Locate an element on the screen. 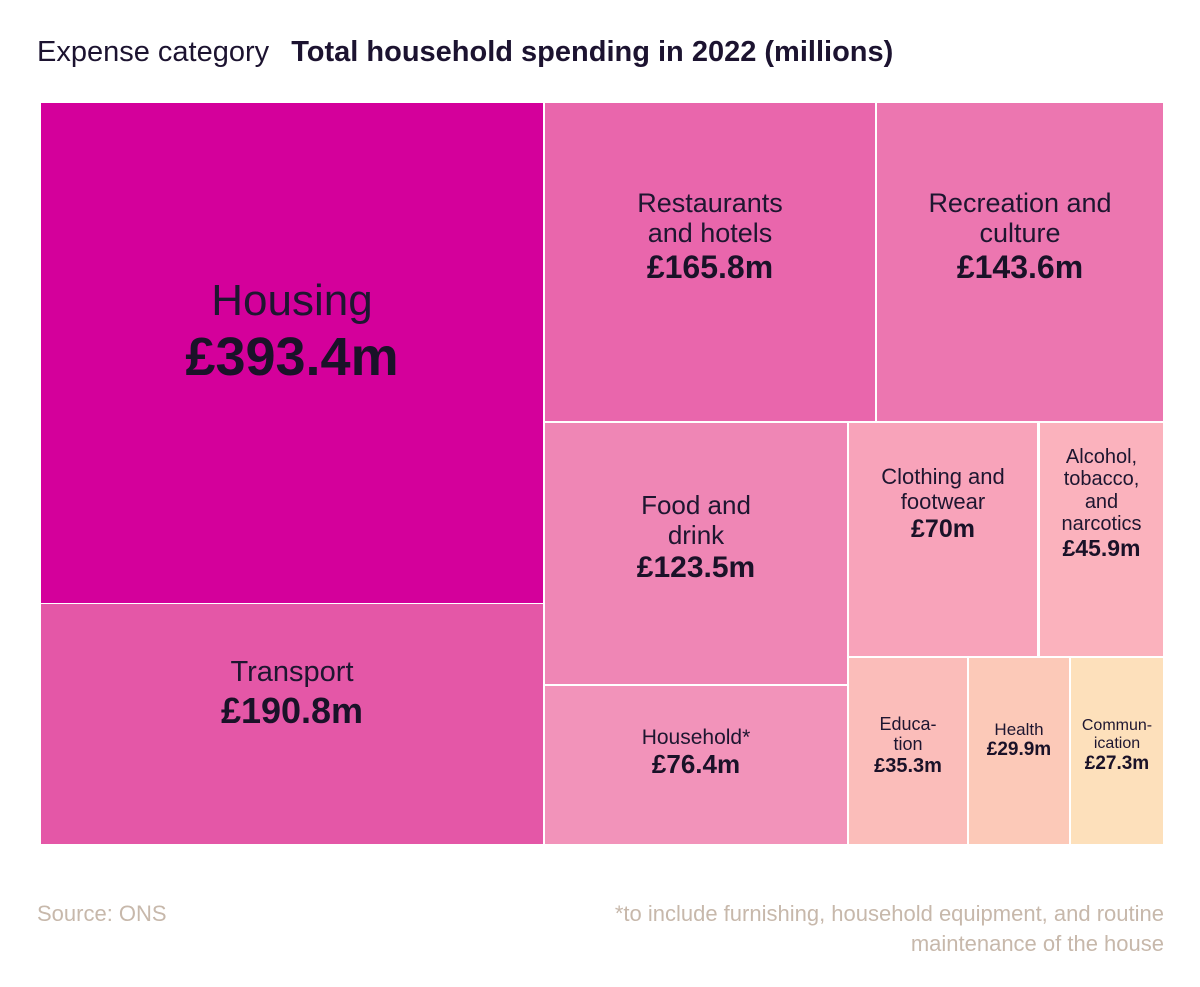 The width and height of the screenshot is (1200, 987). treemap-tile-recreation-and-culture: Recreation and culture £143.6m is located at coordinates (1020, 262).